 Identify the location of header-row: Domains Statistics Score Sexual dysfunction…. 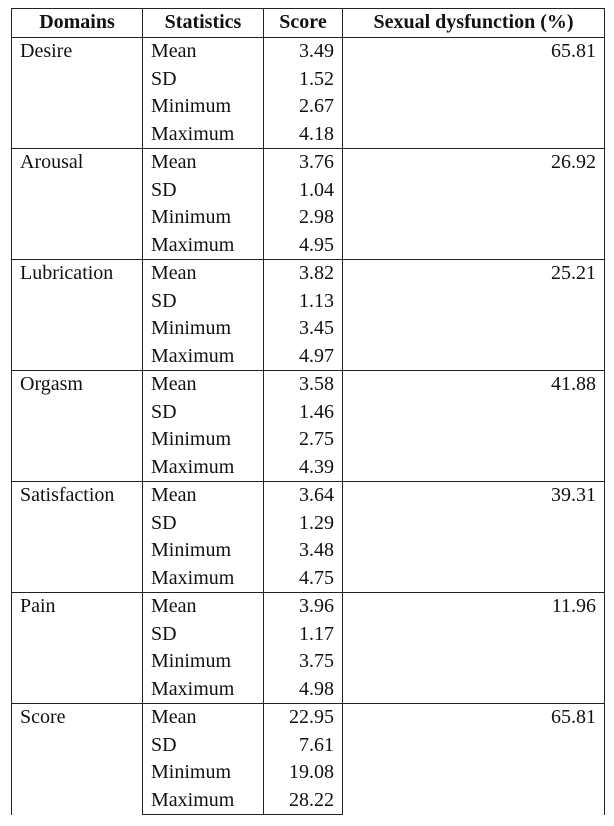
(308, 23).